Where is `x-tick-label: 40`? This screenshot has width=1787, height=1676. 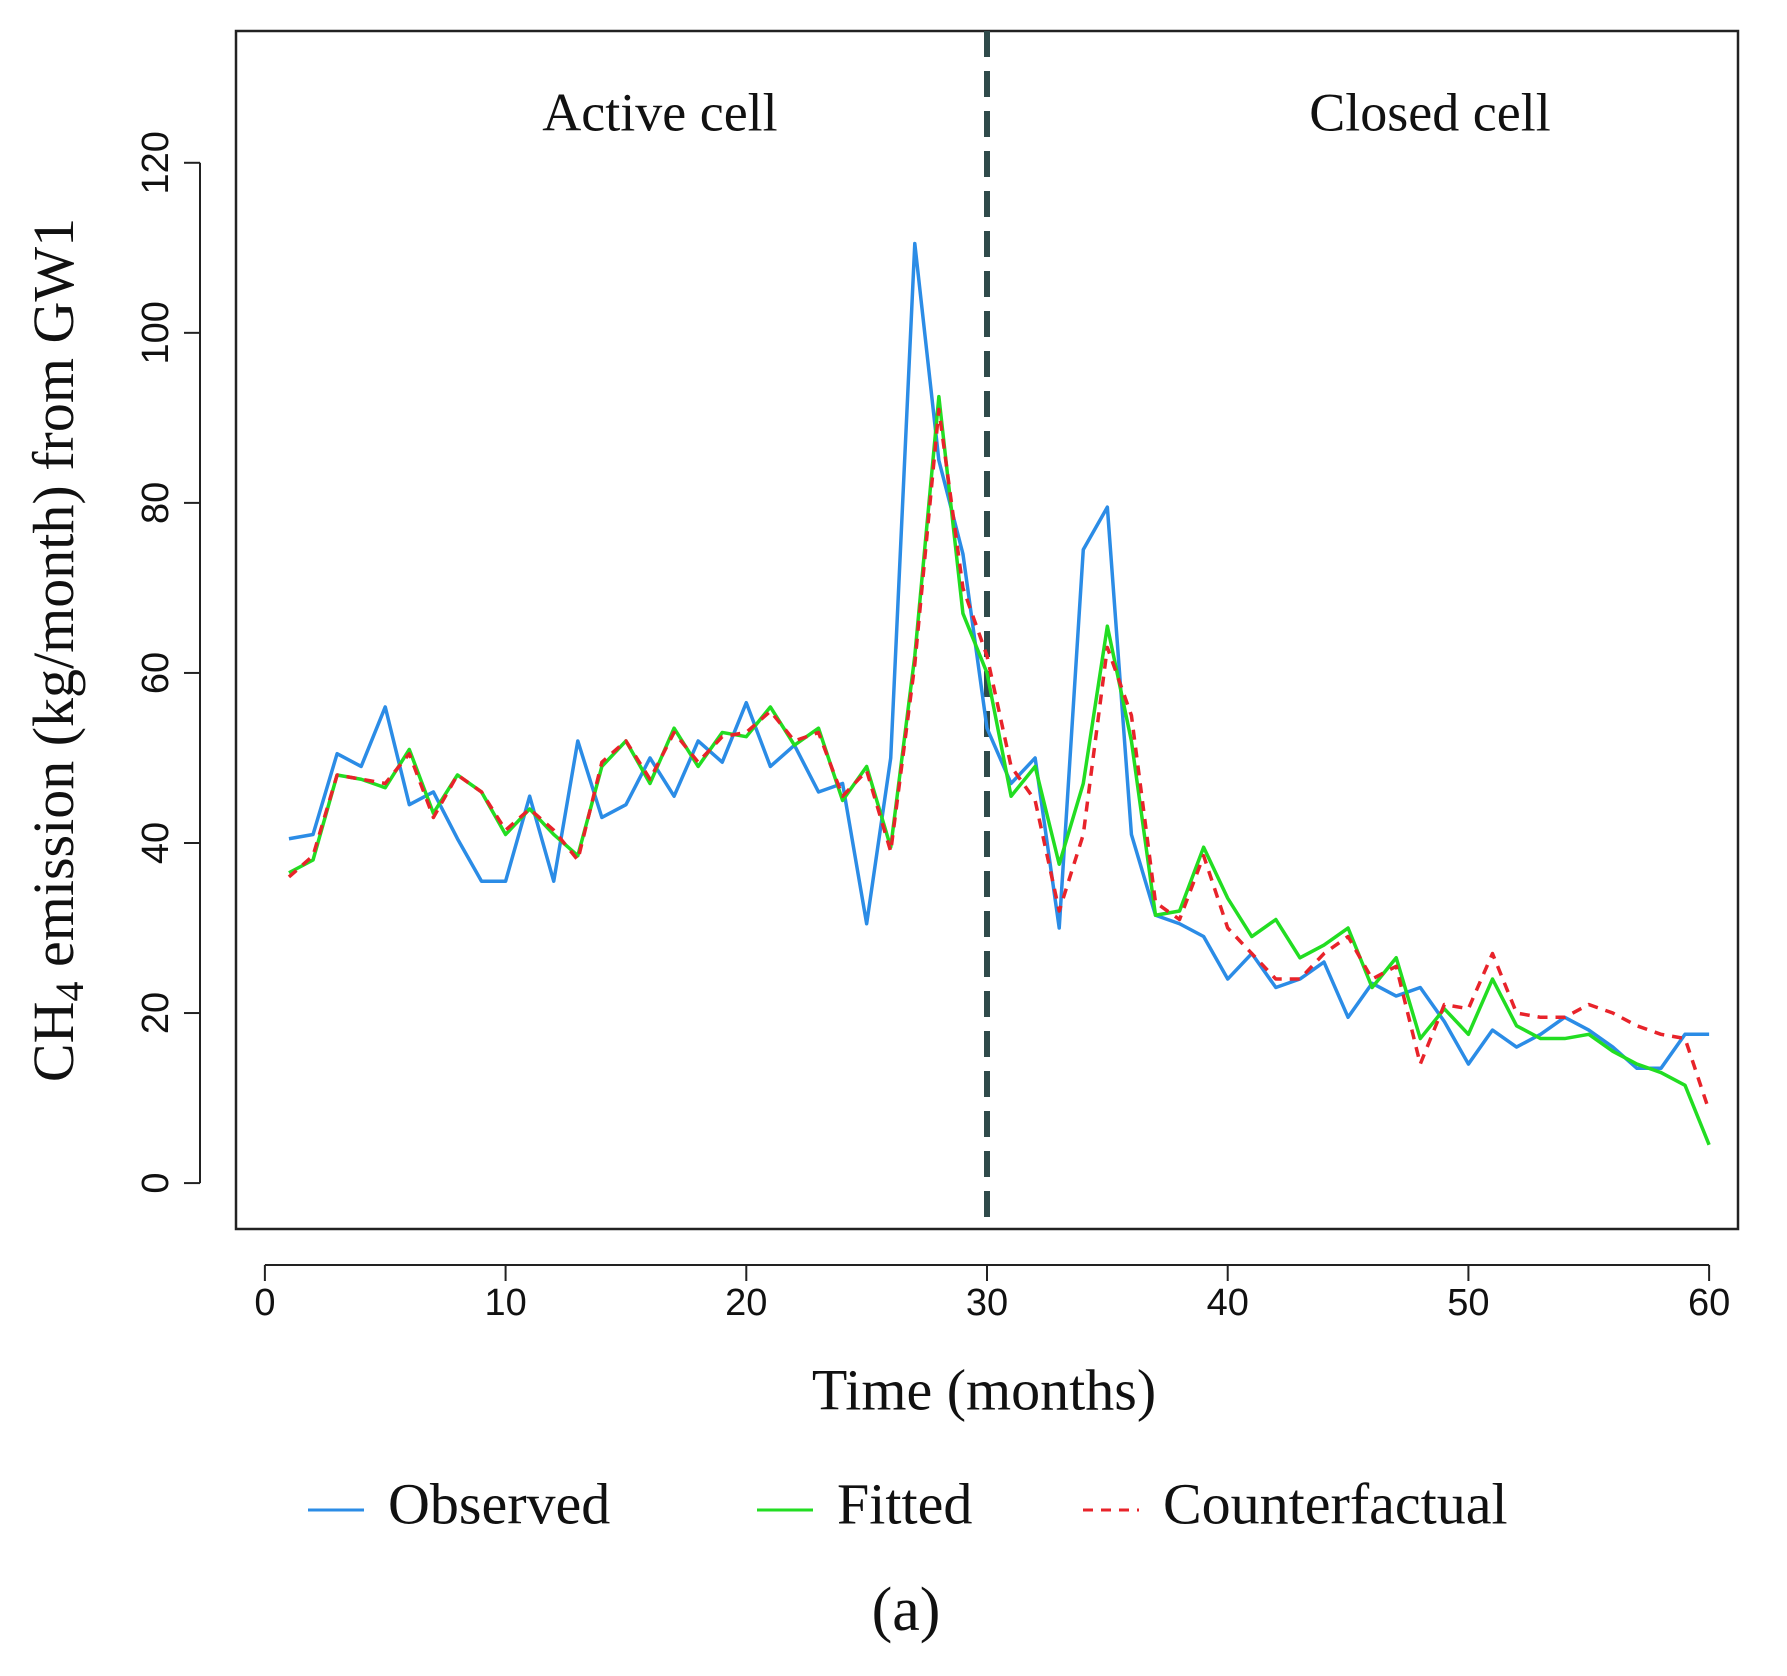
x-tick-label: 40 is located at coordinates (1228, 1303).